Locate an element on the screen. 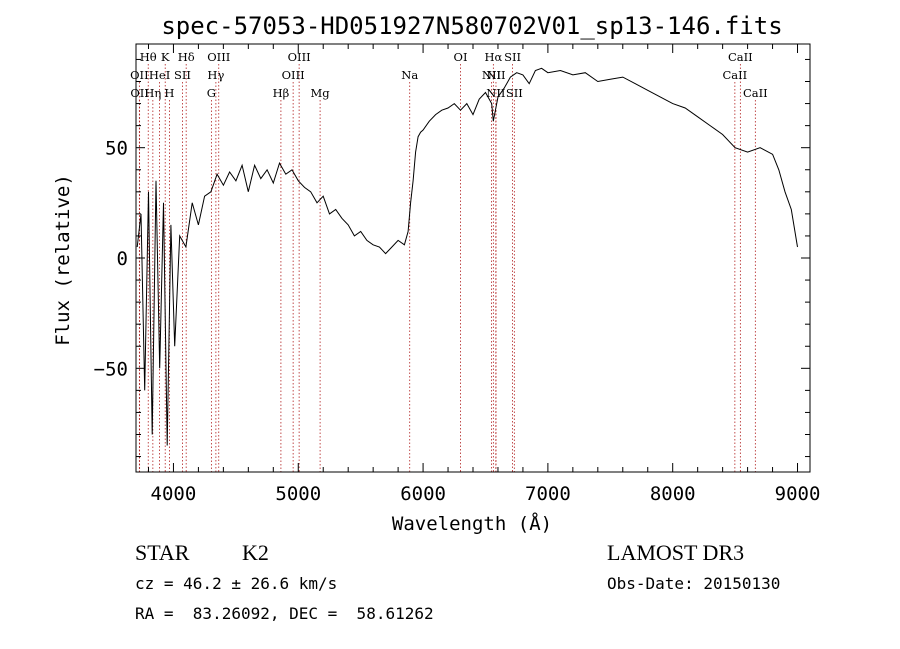  x-axis-label: Wavelength (Å) is located at coordinates (472, 523).